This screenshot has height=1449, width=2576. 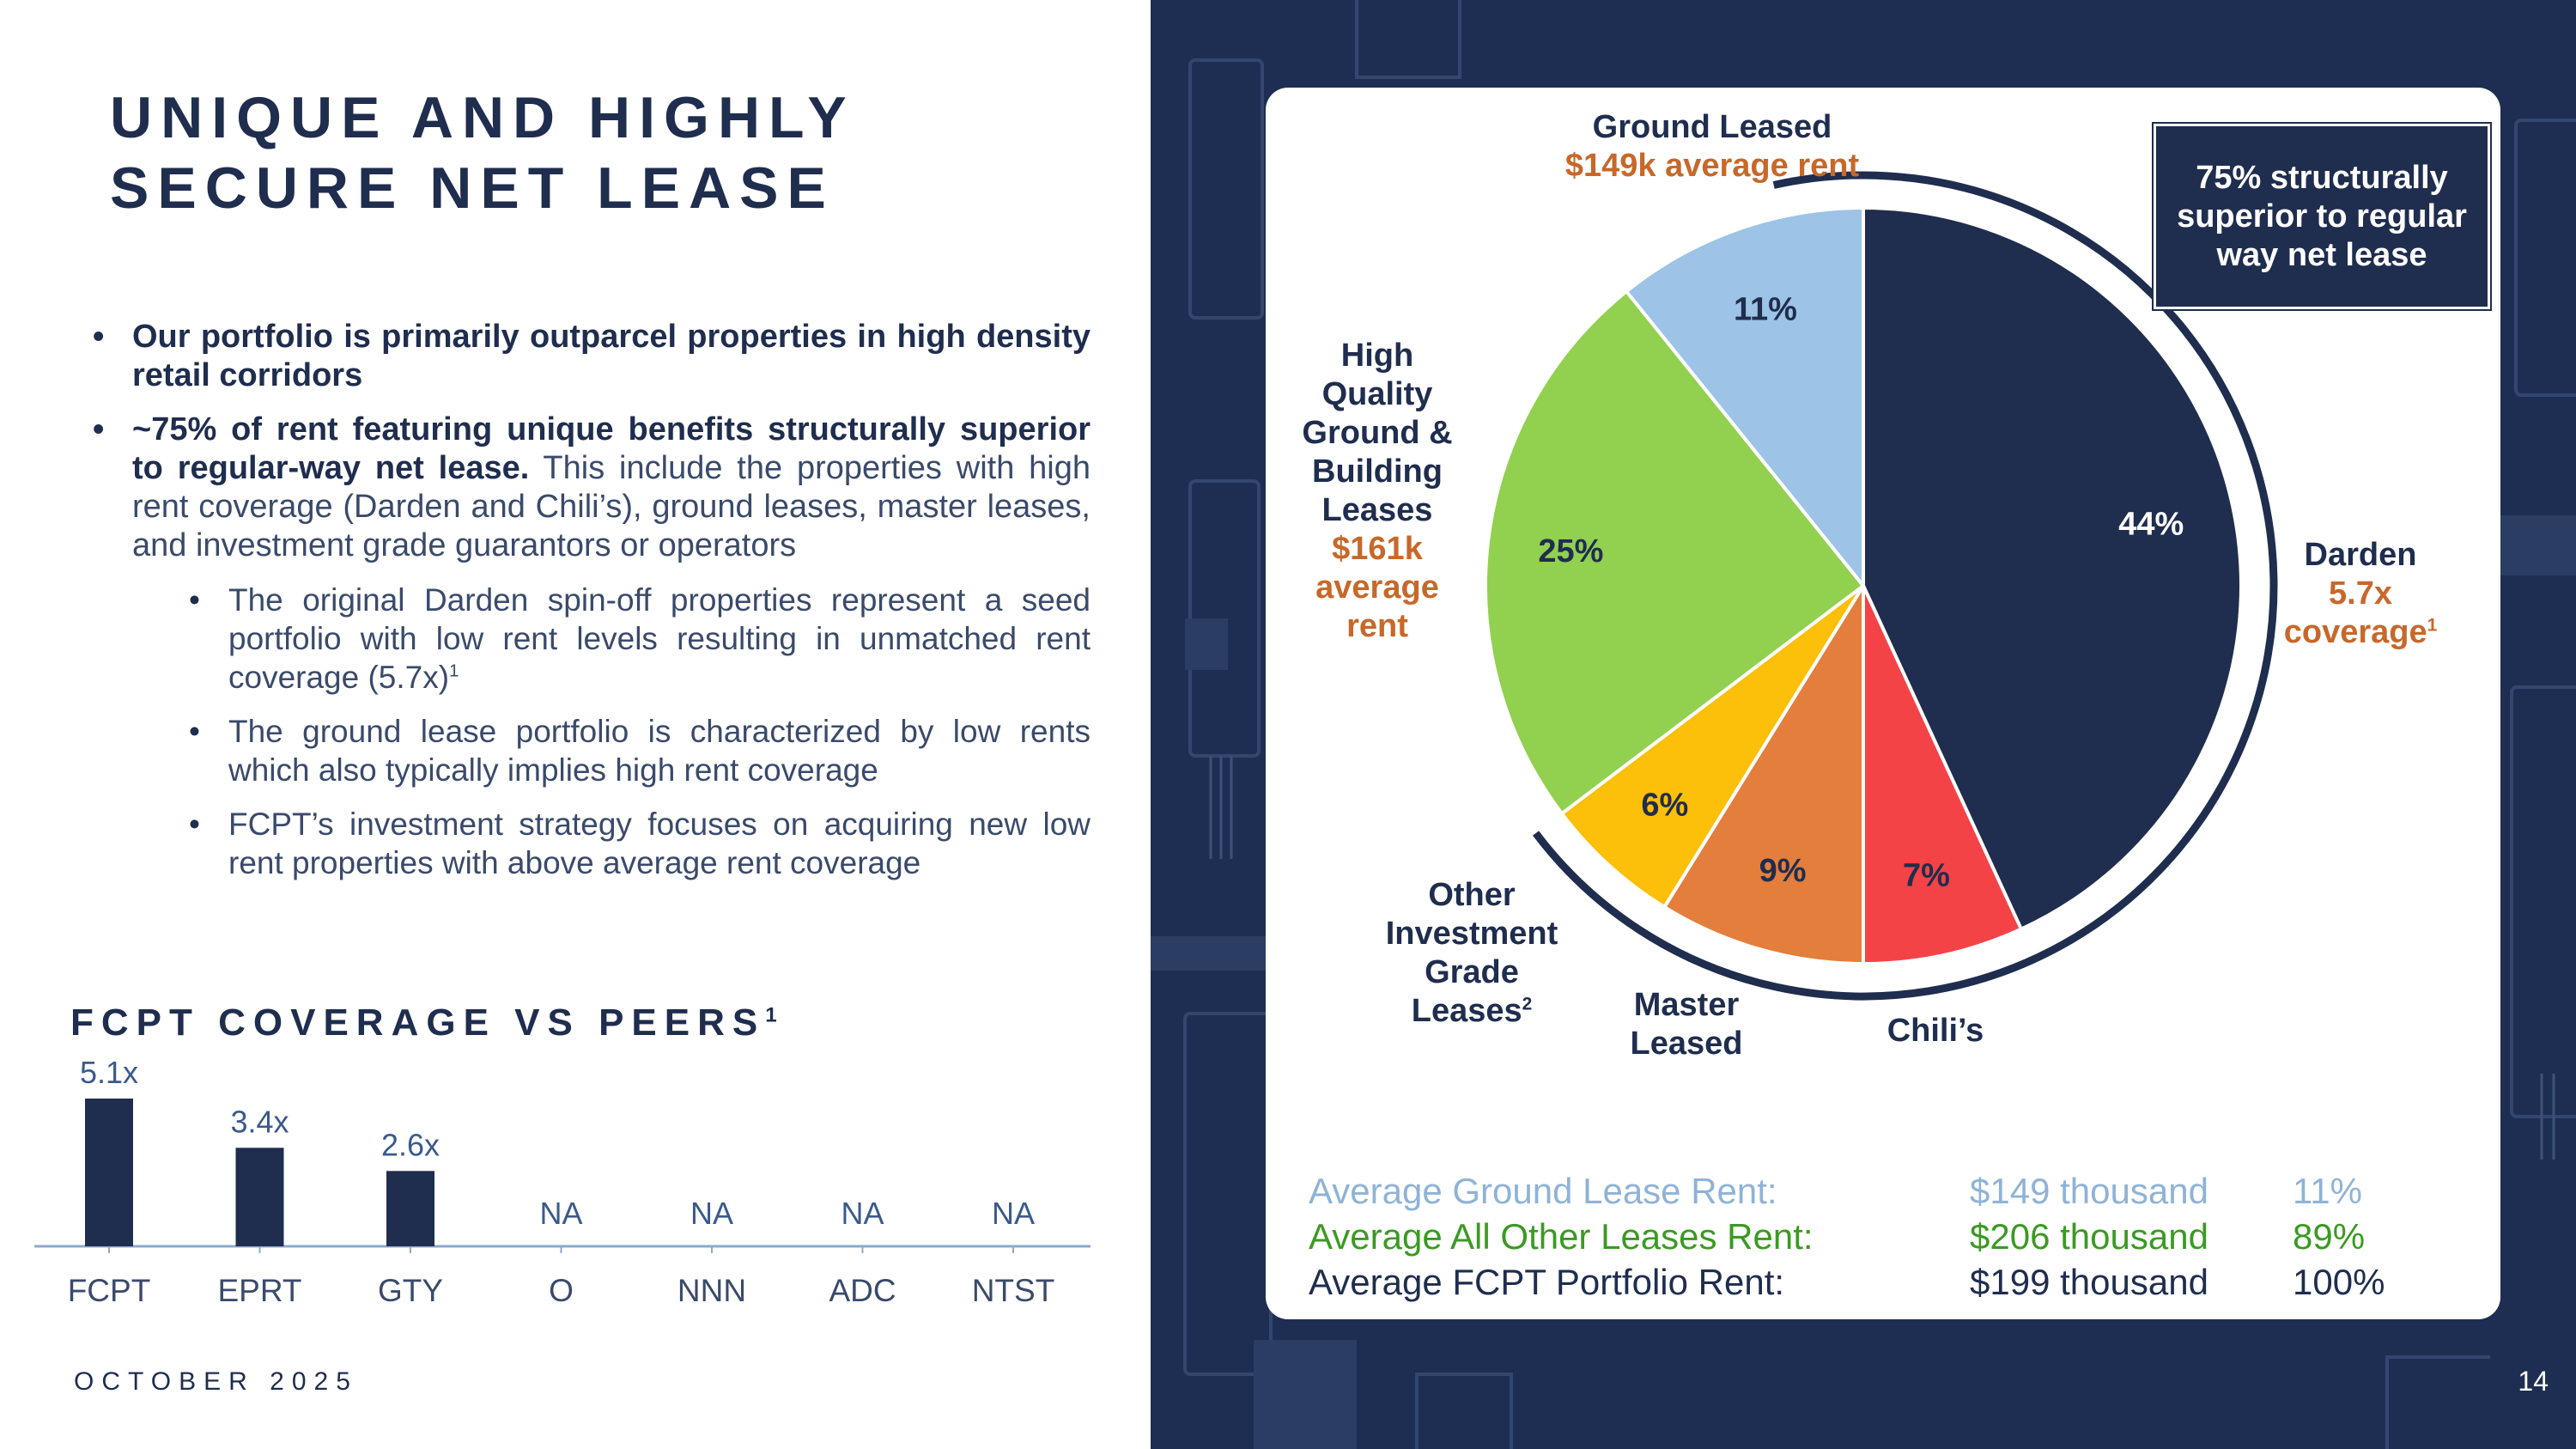 I want to click on label-darden: Darden 5.7x coverage1, so click(x=2361, y=594).